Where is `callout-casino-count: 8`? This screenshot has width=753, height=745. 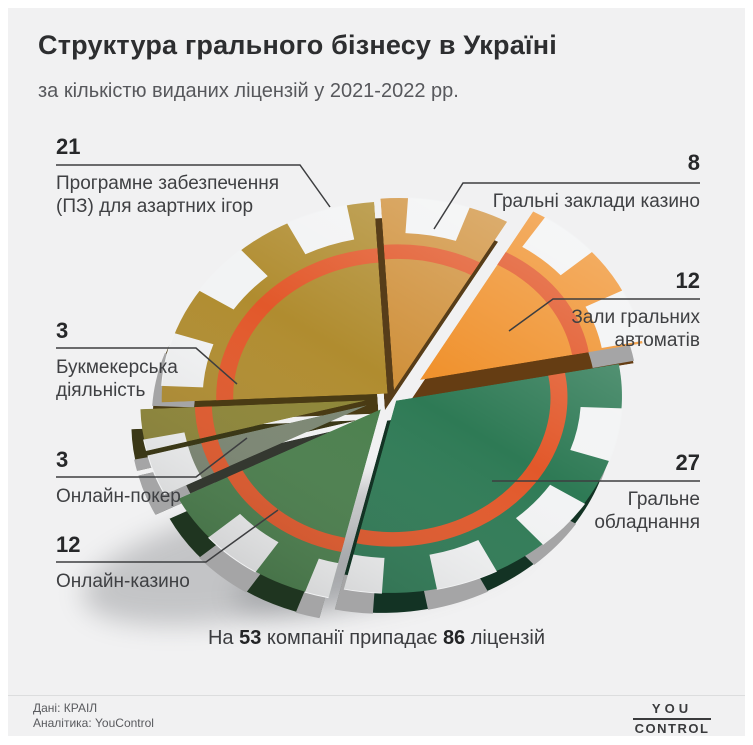 callout-casino-count: 8 is located at coordinates (693, 162).